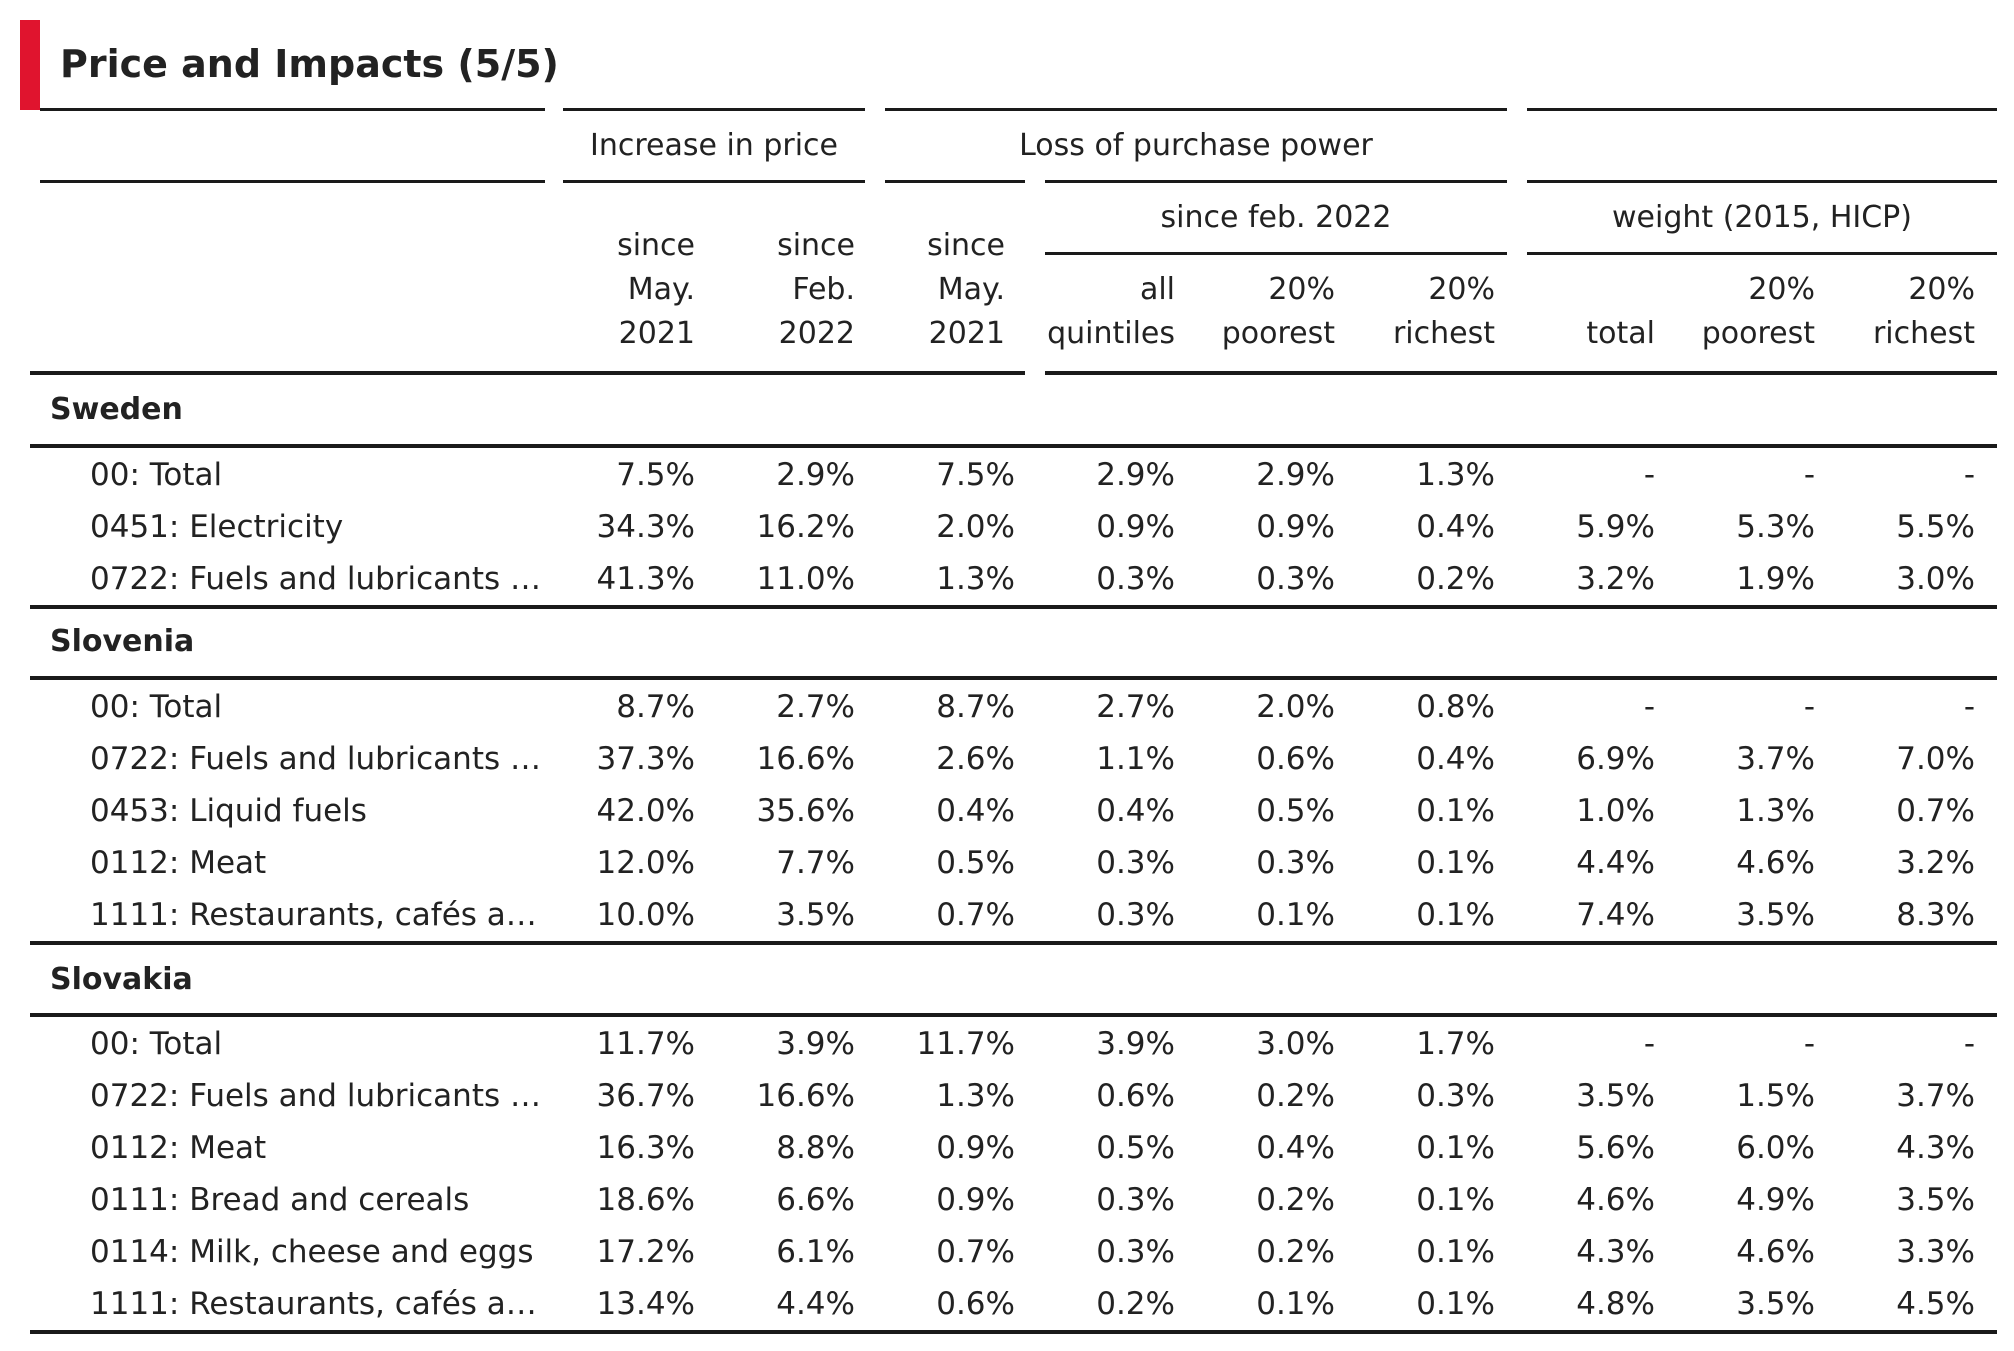 Image resolution: width=2014 pixels, height=1351 pixels. Describe the element at coordinates (1455, 707) in the screenshot. I see `cell-value: 0.8%` at that location.